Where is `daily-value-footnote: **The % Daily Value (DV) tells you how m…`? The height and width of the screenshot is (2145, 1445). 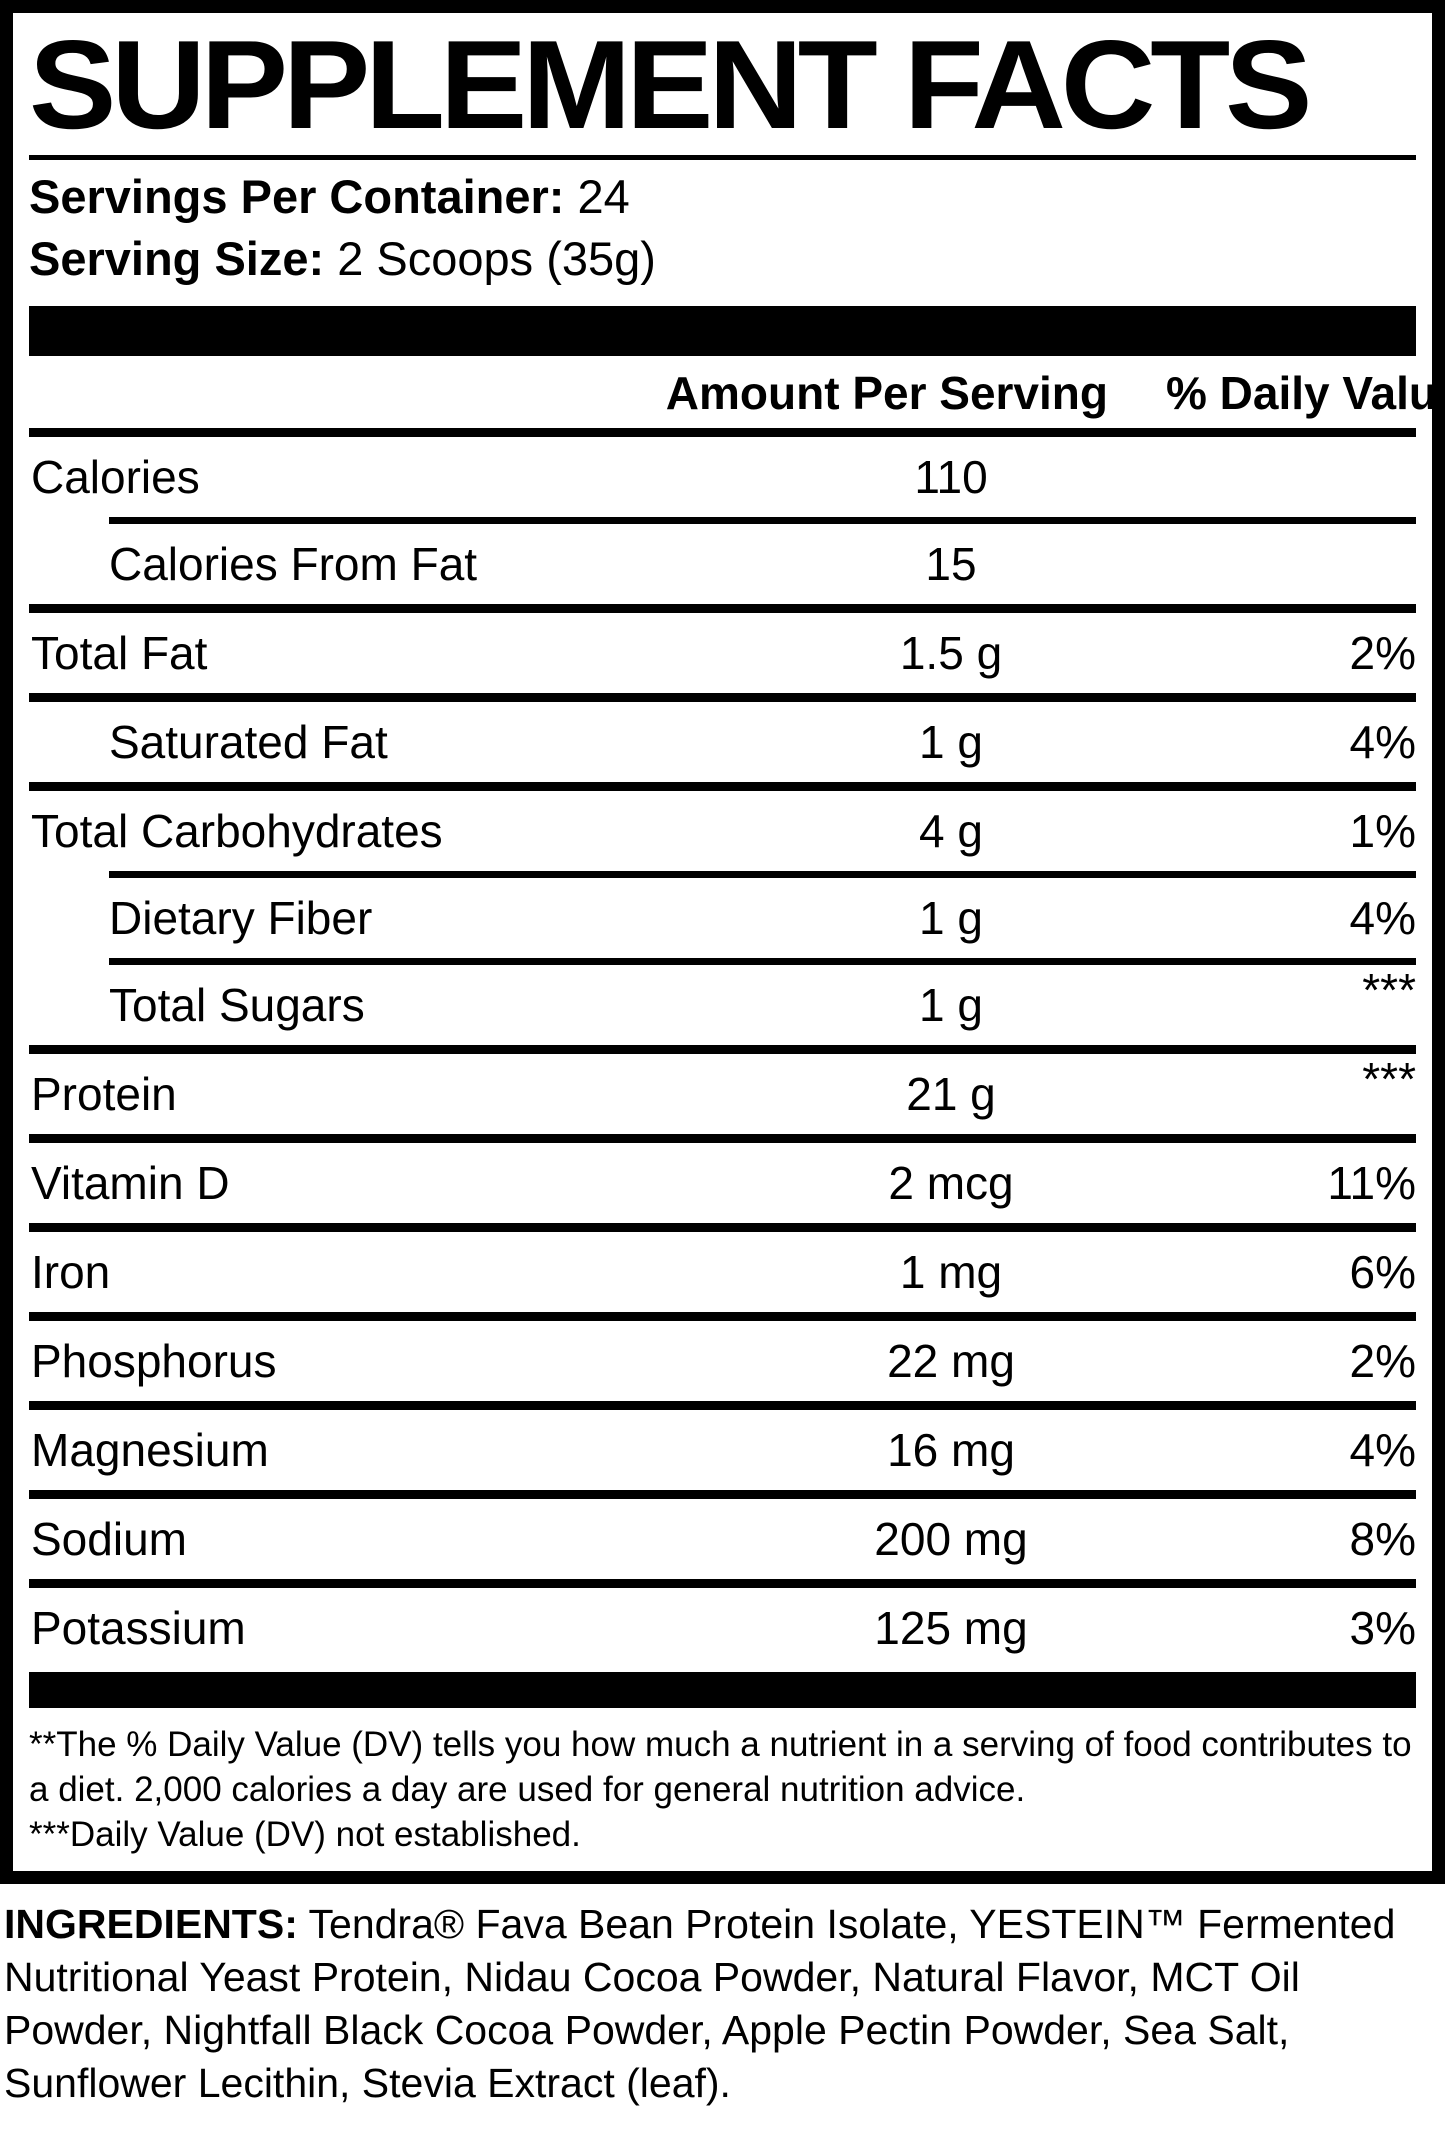 daily-value-footnote: **The % Daily Value (DV) tells you how m… is located at coordinates (720, 1767).